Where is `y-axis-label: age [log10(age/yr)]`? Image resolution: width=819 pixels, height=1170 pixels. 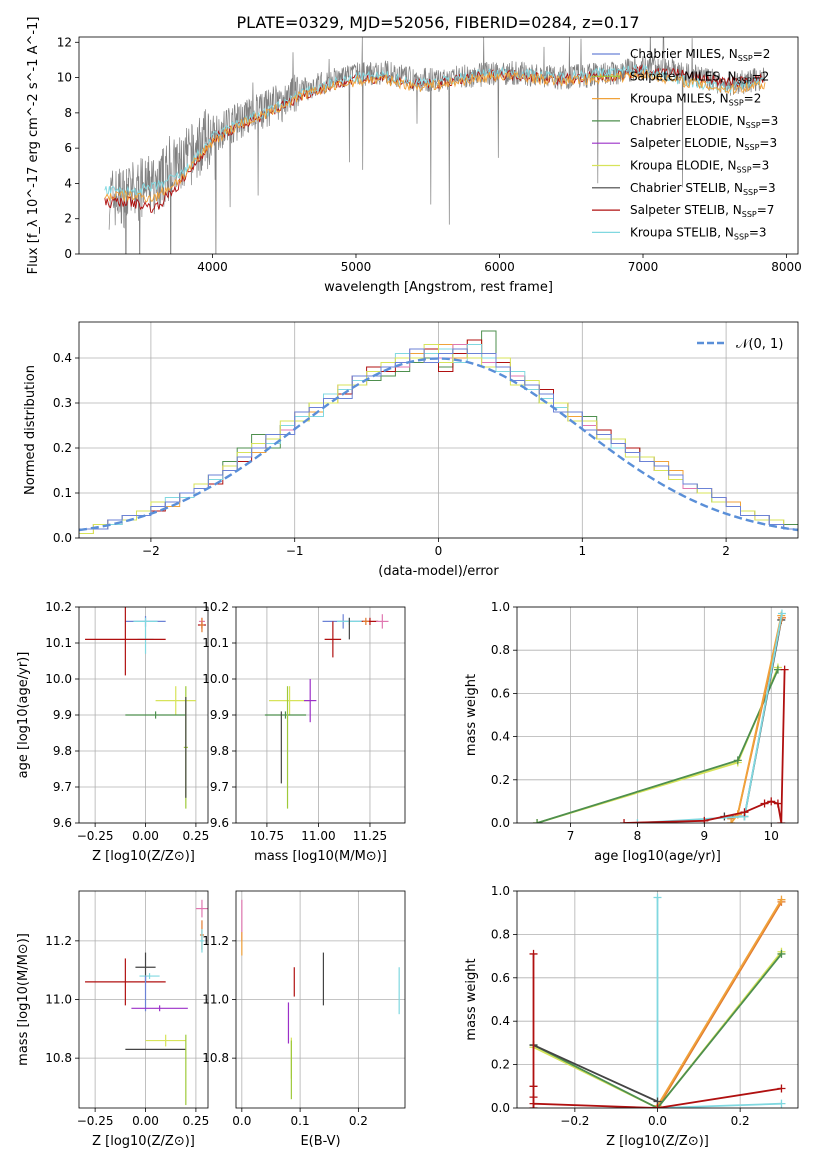
y-axis-label: age [log10(age/yr)] is located at coordinates (23, 715).